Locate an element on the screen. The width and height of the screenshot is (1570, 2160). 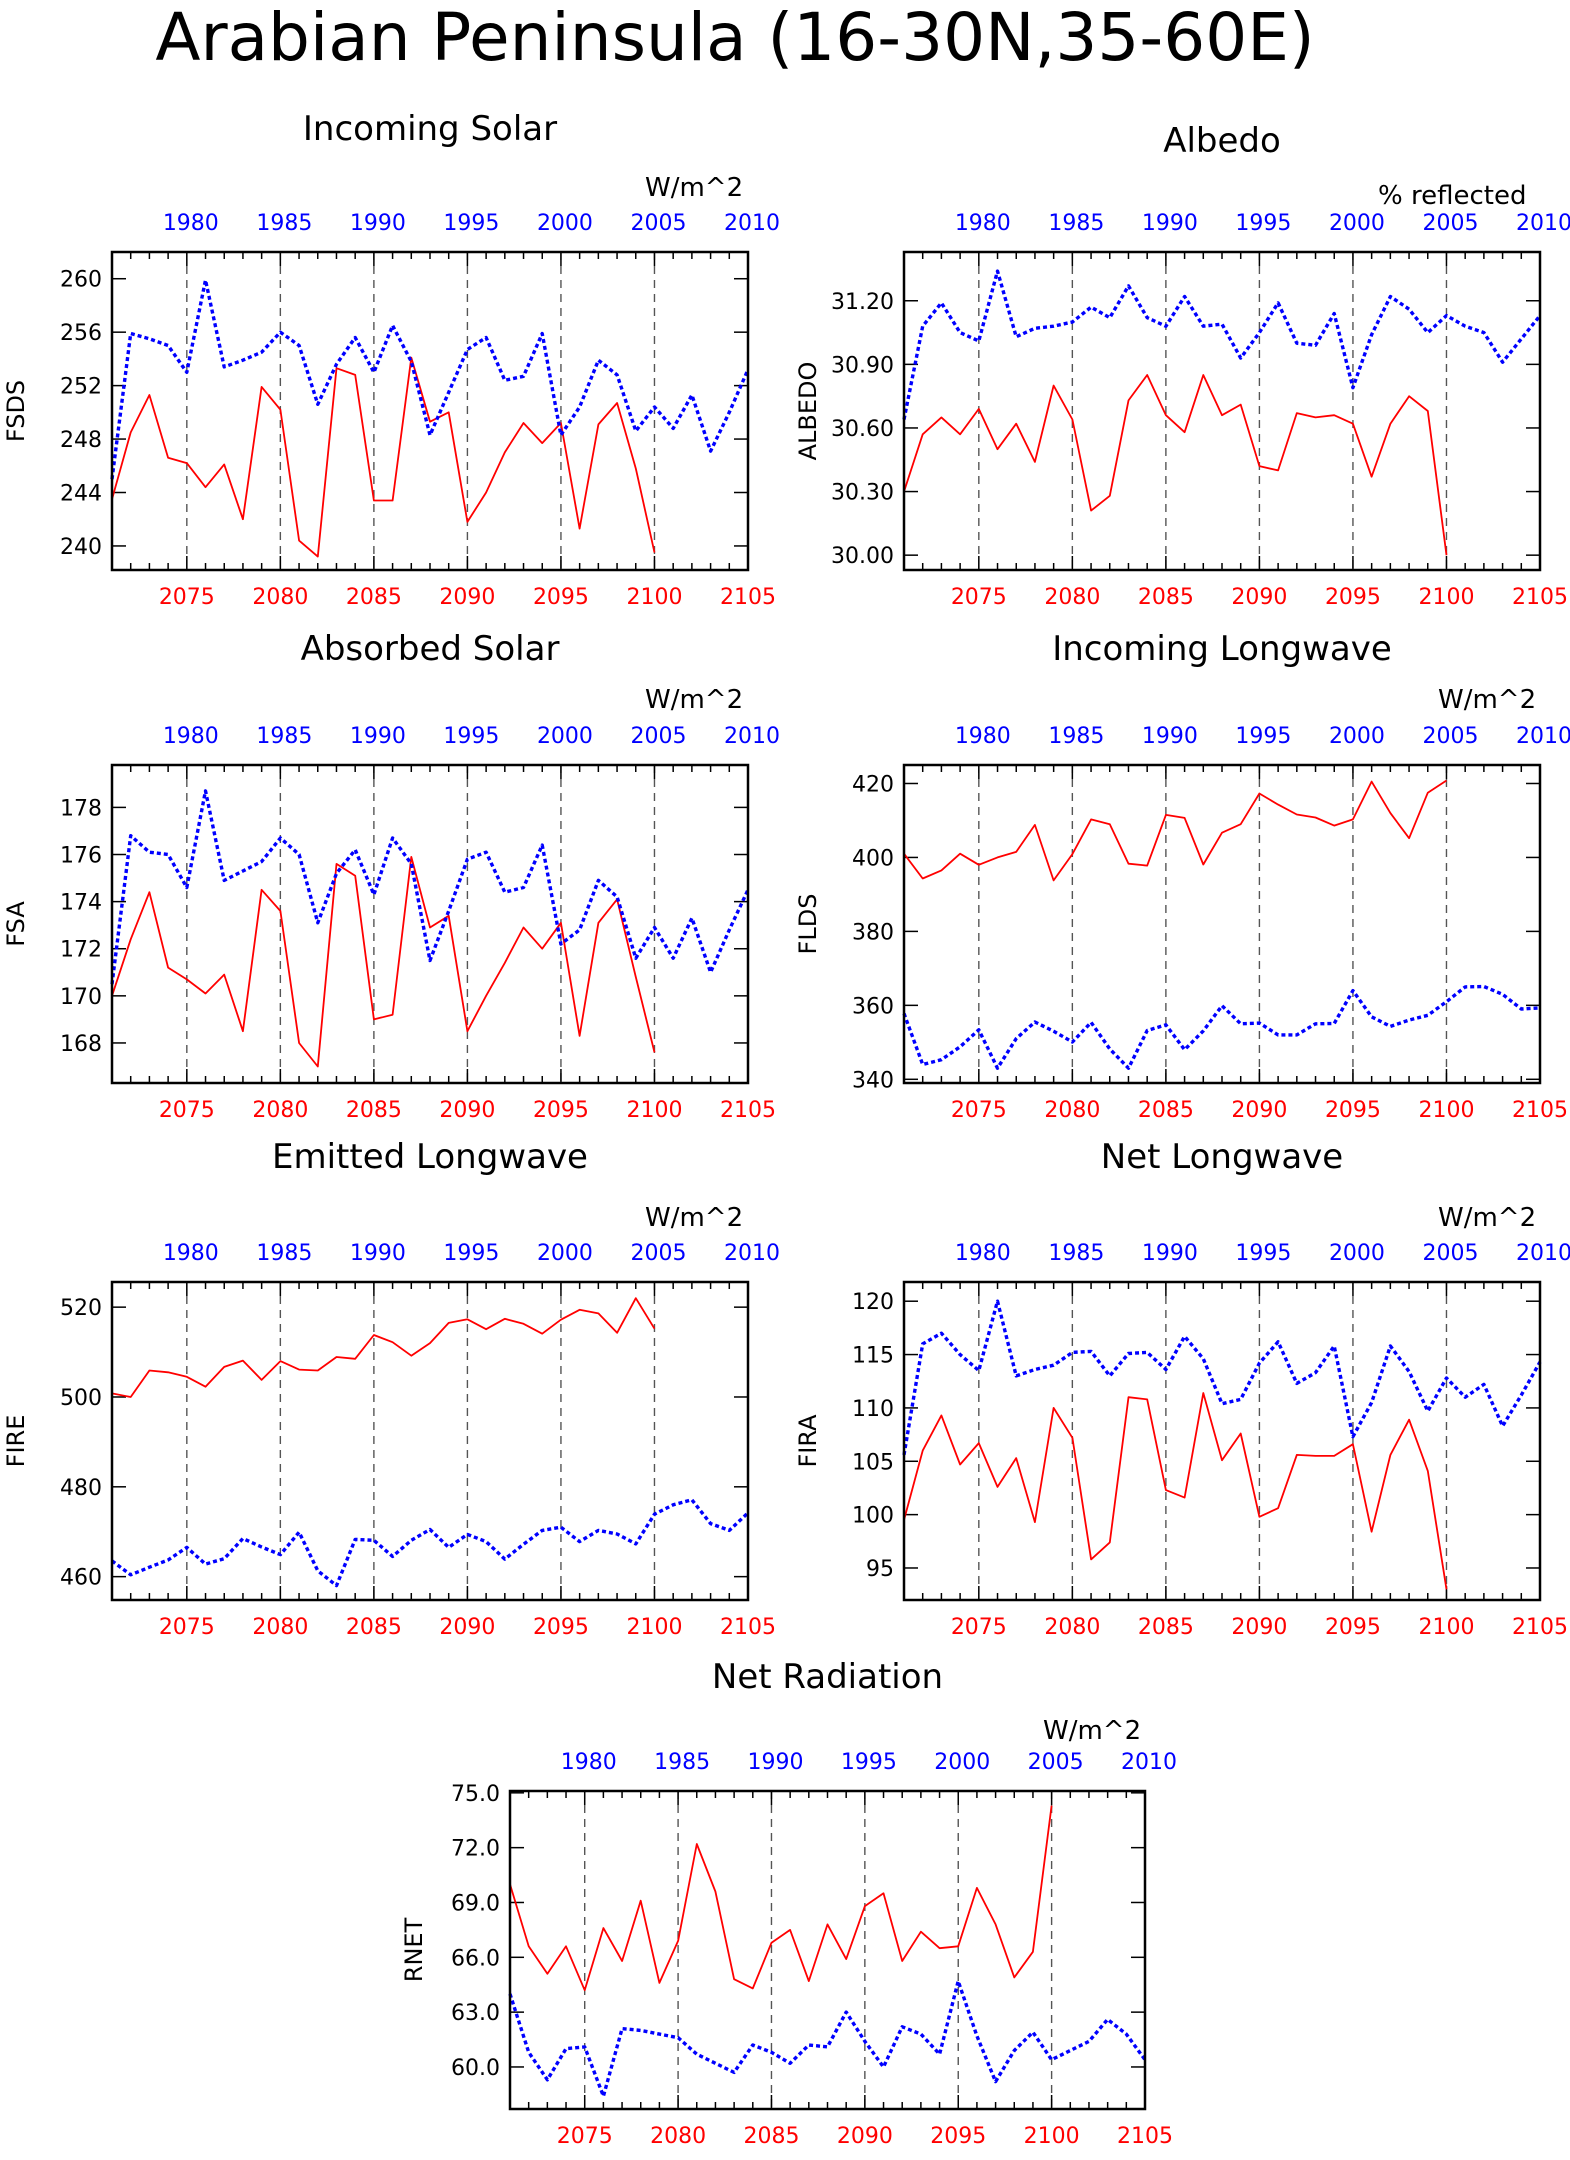
x-tick-label: 2095 is located at coordinates (1353, 1627).